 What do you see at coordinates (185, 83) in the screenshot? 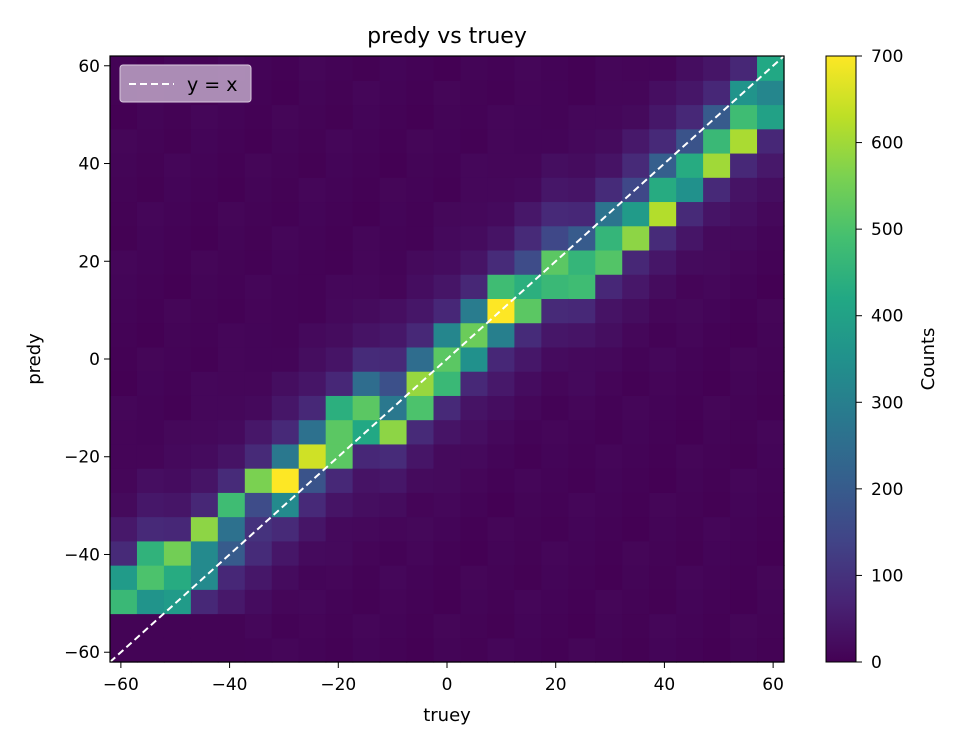
I see `legend: y = x` at bounding box center [185, 83].